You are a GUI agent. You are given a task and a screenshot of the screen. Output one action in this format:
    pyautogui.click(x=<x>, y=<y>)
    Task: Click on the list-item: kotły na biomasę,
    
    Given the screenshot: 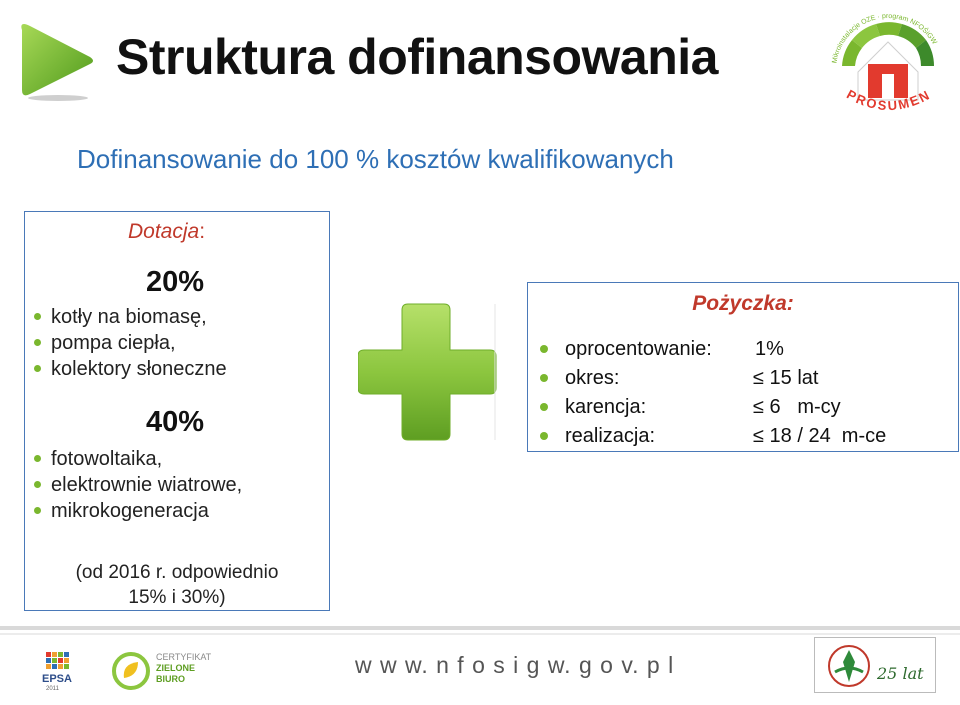 What is the action you would take?
    pyautogui.click(x=130, y=317)
    